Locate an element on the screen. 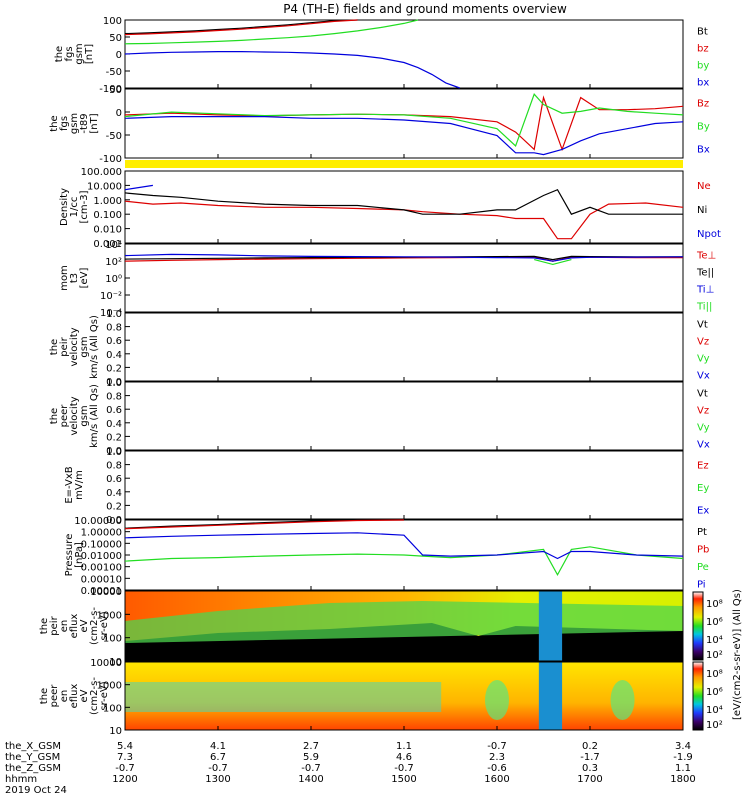 The image size is (750, 804). xrow-value: 3.4 is located at coordinates (683, 746).